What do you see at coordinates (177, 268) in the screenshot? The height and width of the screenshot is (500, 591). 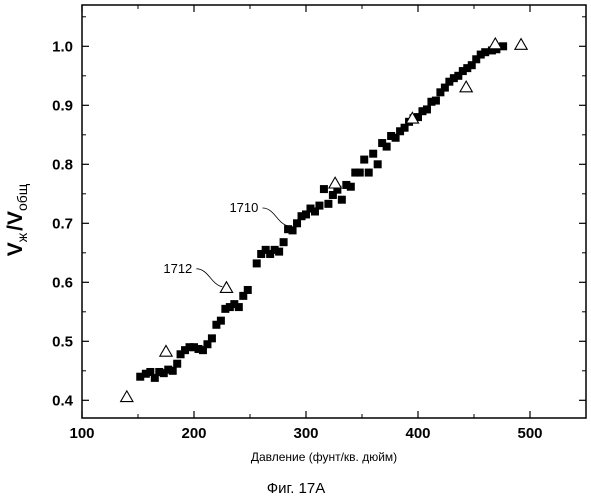 I see `annotation-label: 1712` at bounding box center [177, 268].